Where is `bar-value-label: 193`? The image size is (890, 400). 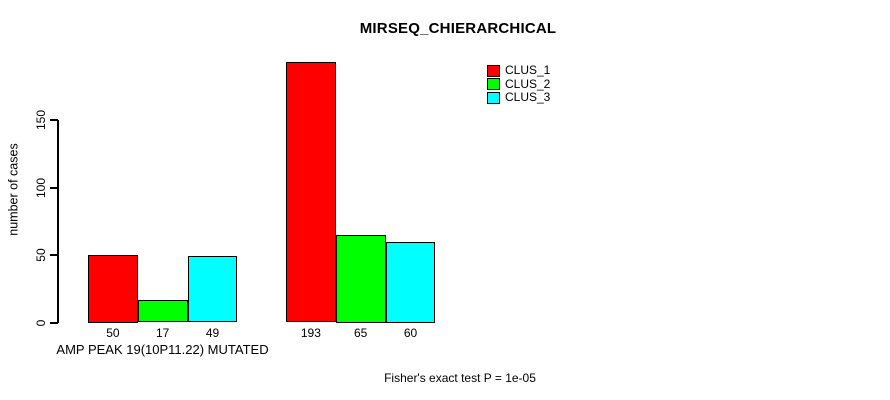
bar-value-label: 193 is located at coordinates (310, 333).